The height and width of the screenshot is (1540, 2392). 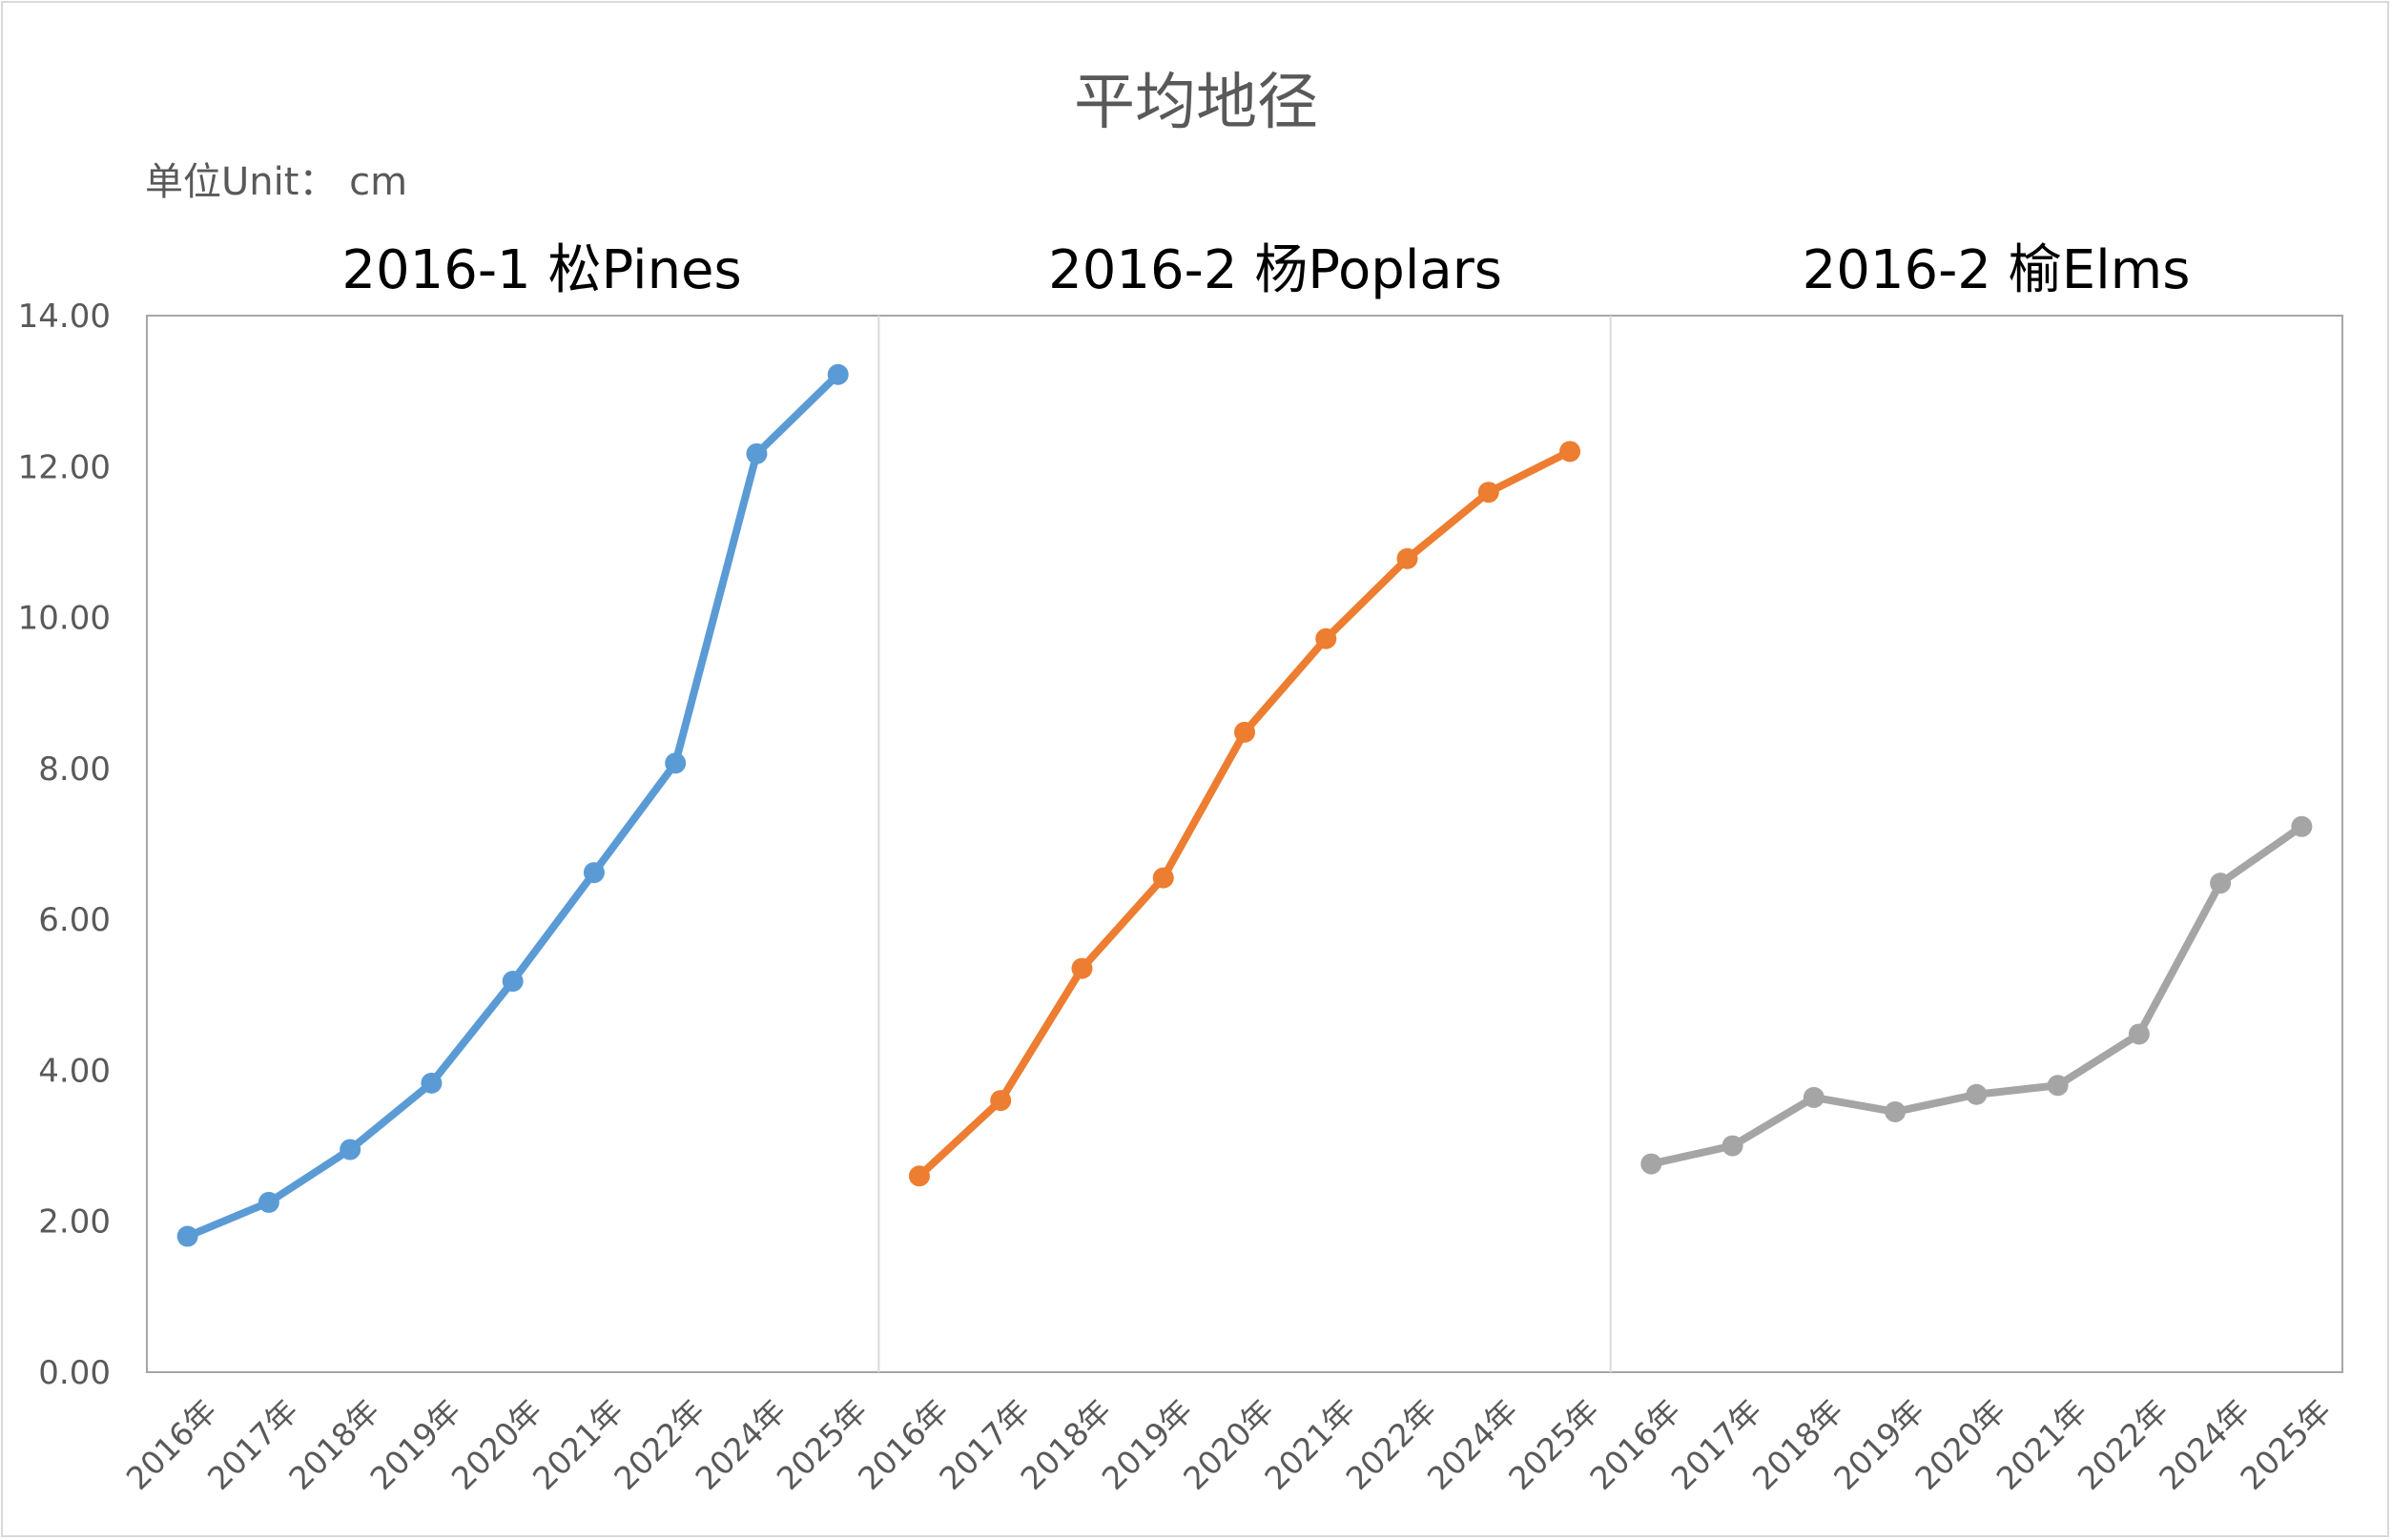 What do you see at coordinates (64, 317) in the screenshot?
I see `y-tick-label: 14.00` at bounding box center [64, 317].